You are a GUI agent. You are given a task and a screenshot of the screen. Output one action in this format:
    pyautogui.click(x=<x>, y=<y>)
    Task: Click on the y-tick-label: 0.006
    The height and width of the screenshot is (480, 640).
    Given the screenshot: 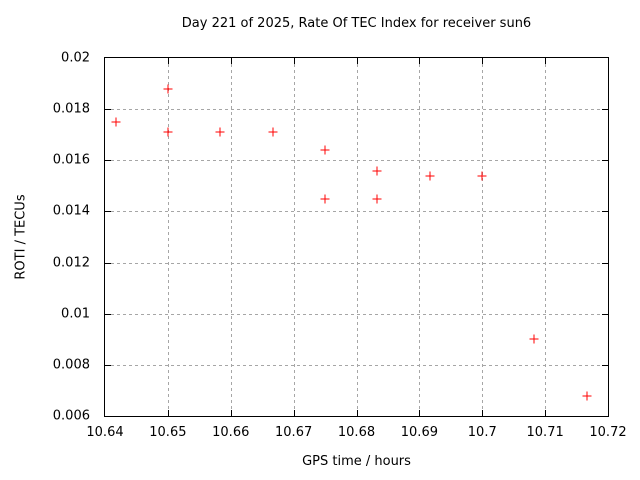 What is the action you would take?
    pyautogui.click(x=71, y=416)
    